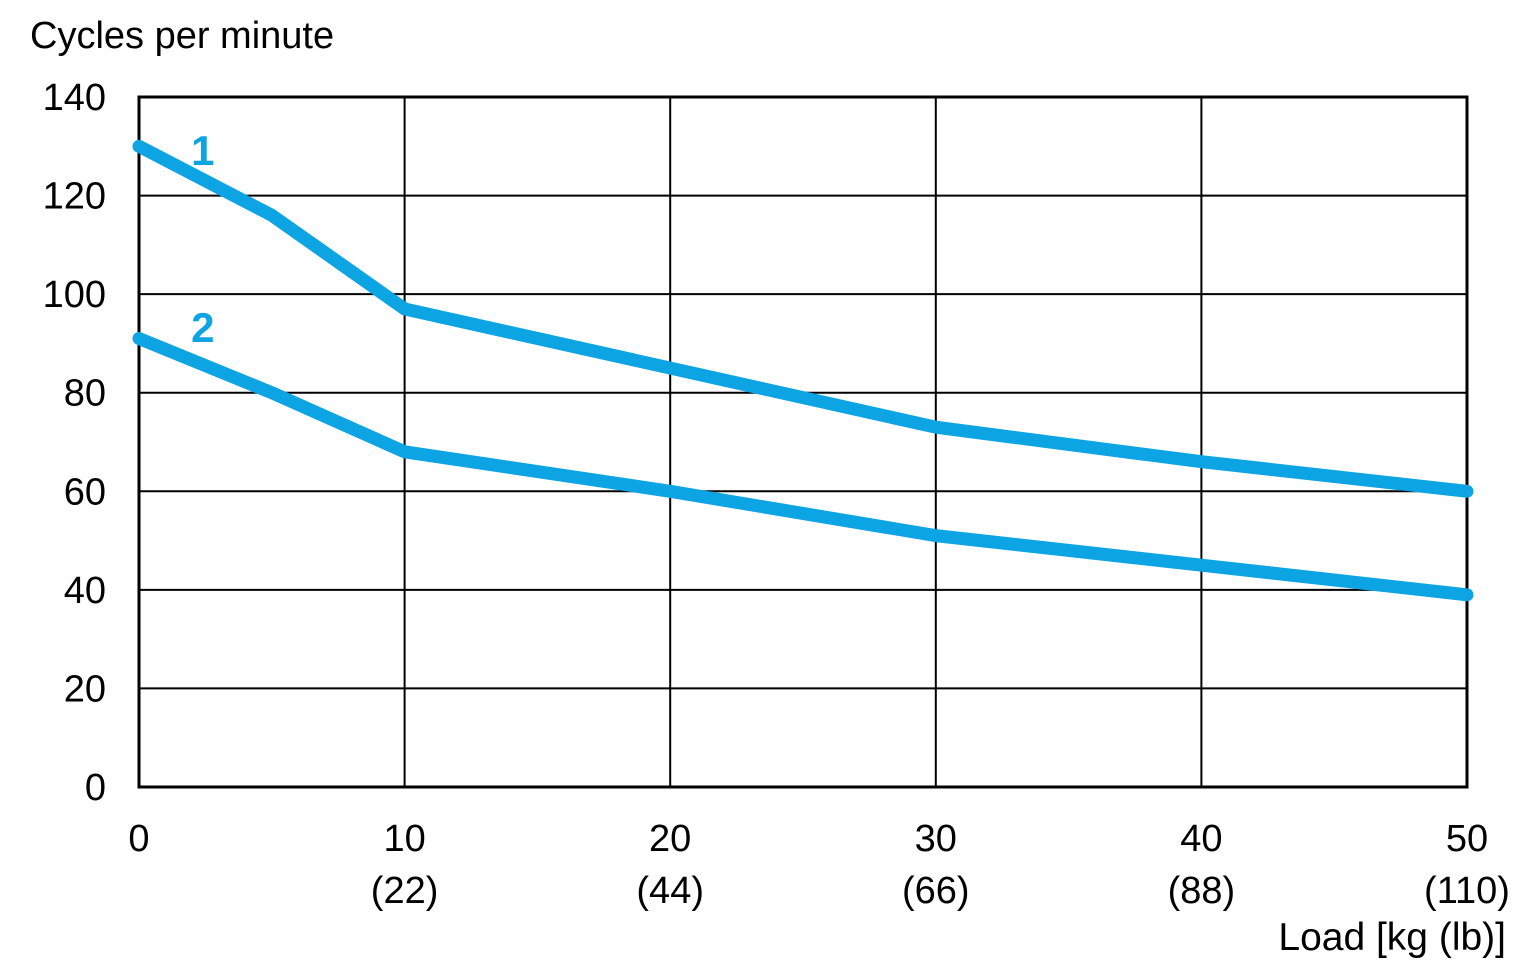 The height and width of the screenshot is (972, 1530). What do you see at coordinates (1392, 937) in the screenshot?
I see `x-axis-label: Load [kg (lb)]` at bounding box center [1392, 937].